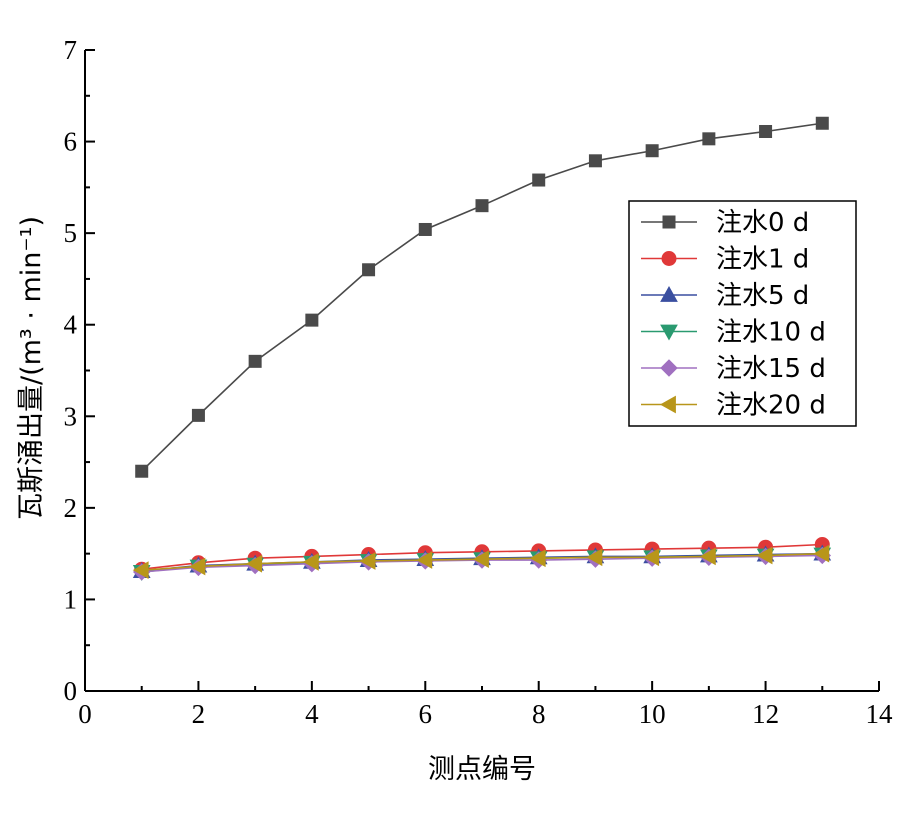 The height and width of the screenshot is (816, 897). What do you see at coordinates (765, 714) in the screenshot?
I see `x-tick-label: 12` at bounding box center [765, 714].